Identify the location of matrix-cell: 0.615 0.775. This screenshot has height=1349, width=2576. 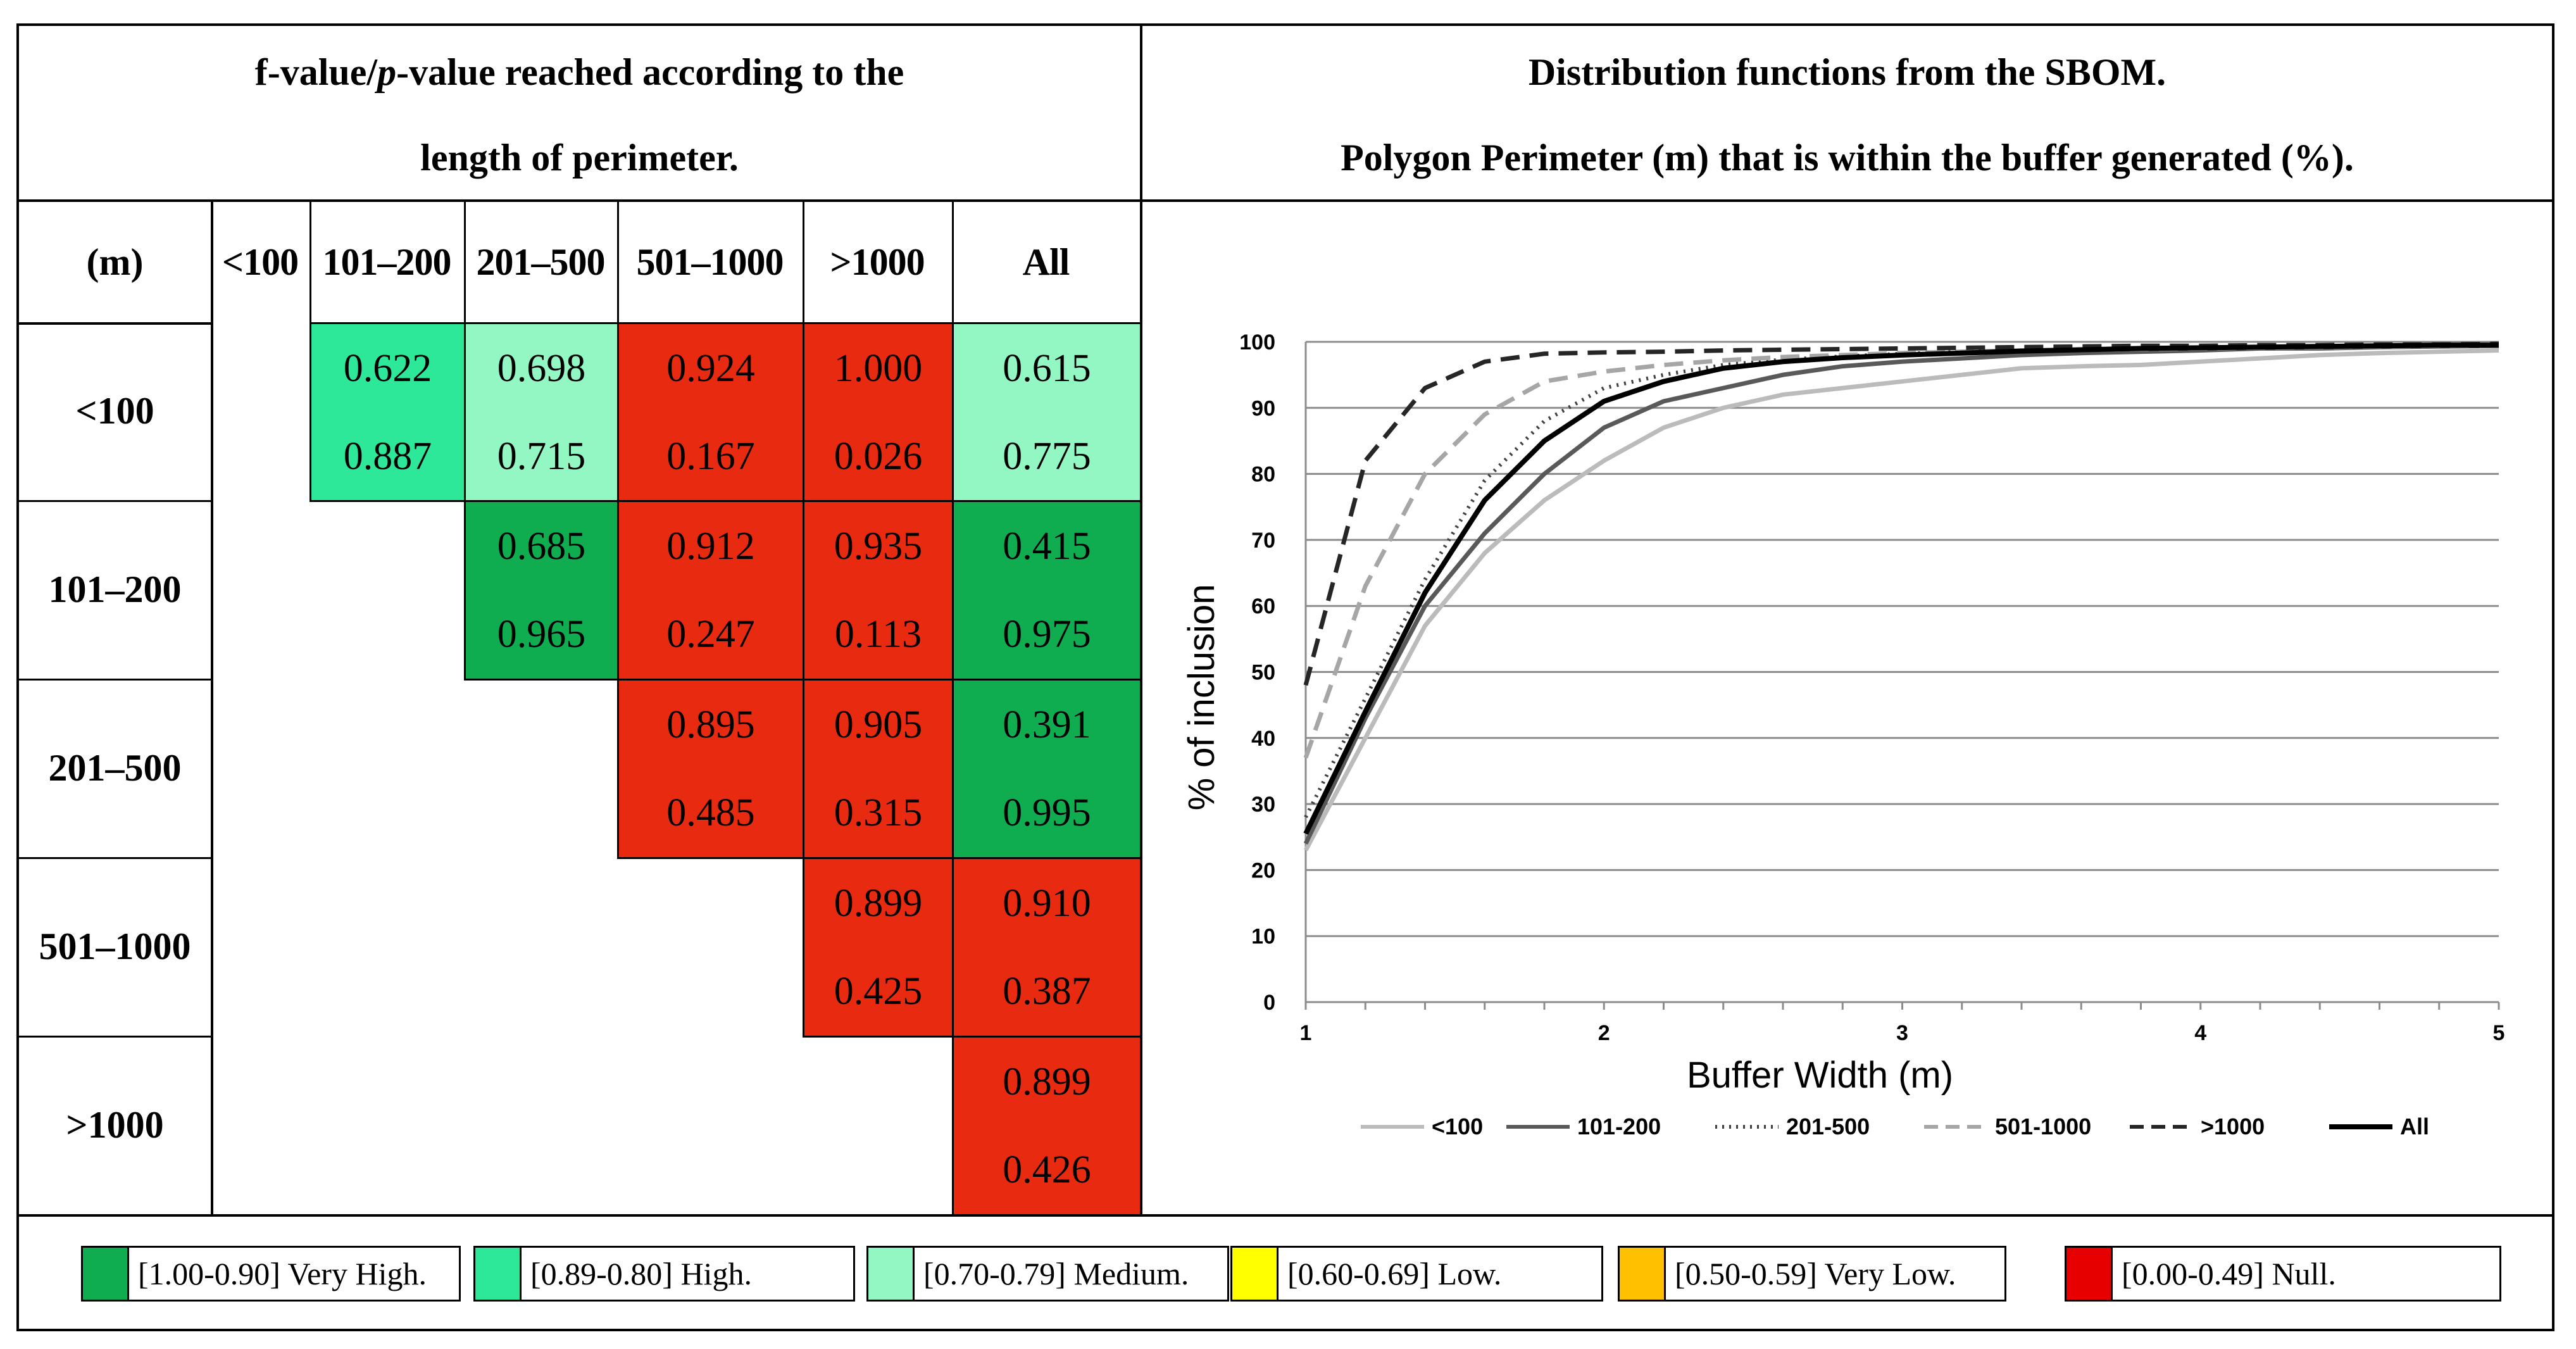
(1047, 412).